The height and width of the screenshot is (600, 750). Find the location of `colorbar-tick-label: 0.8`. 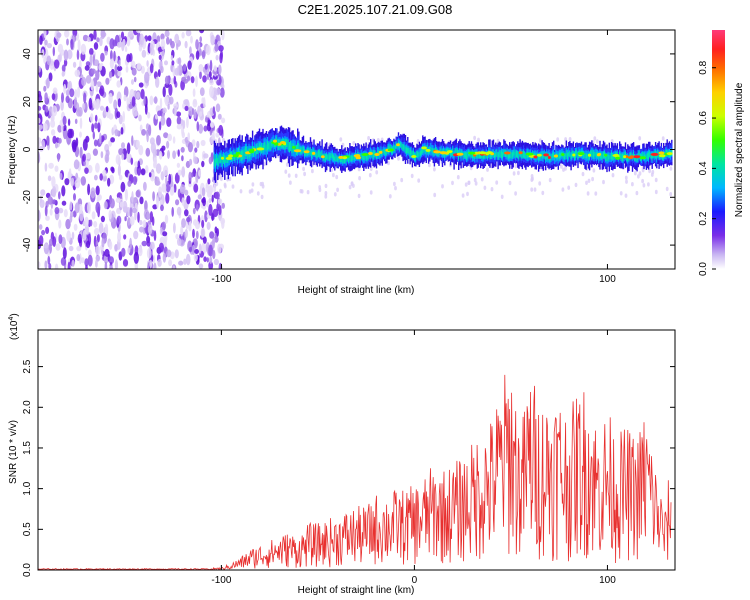

colorbar-tick-label: 0.8 is located at coordinates (703, 67).